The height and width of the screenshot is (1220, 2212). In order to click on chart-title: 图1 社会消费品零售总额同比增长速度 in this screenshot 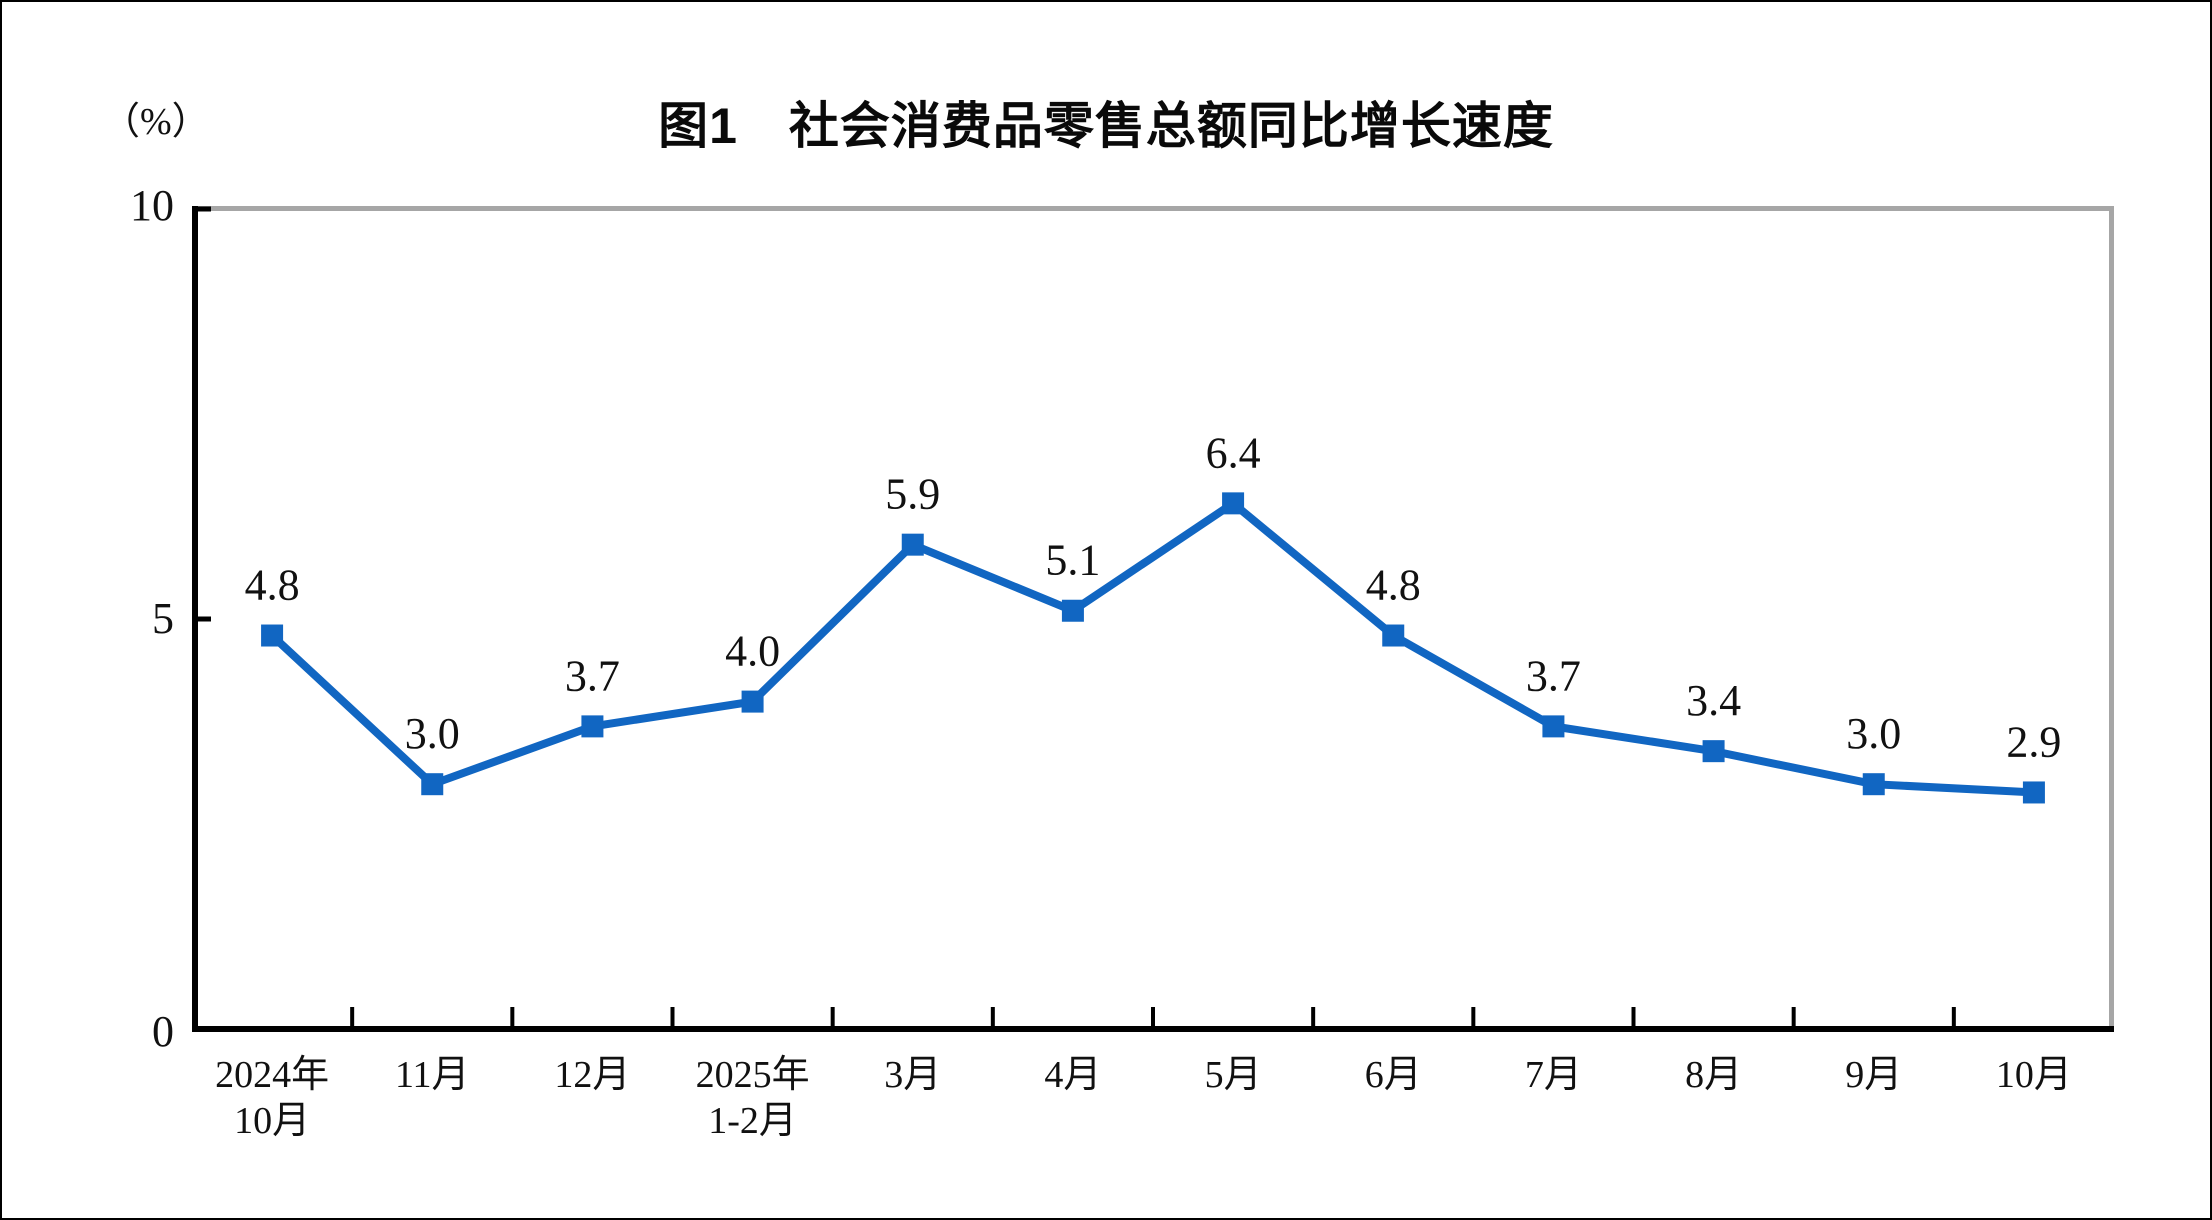, I will do `click(1106, 126)`.